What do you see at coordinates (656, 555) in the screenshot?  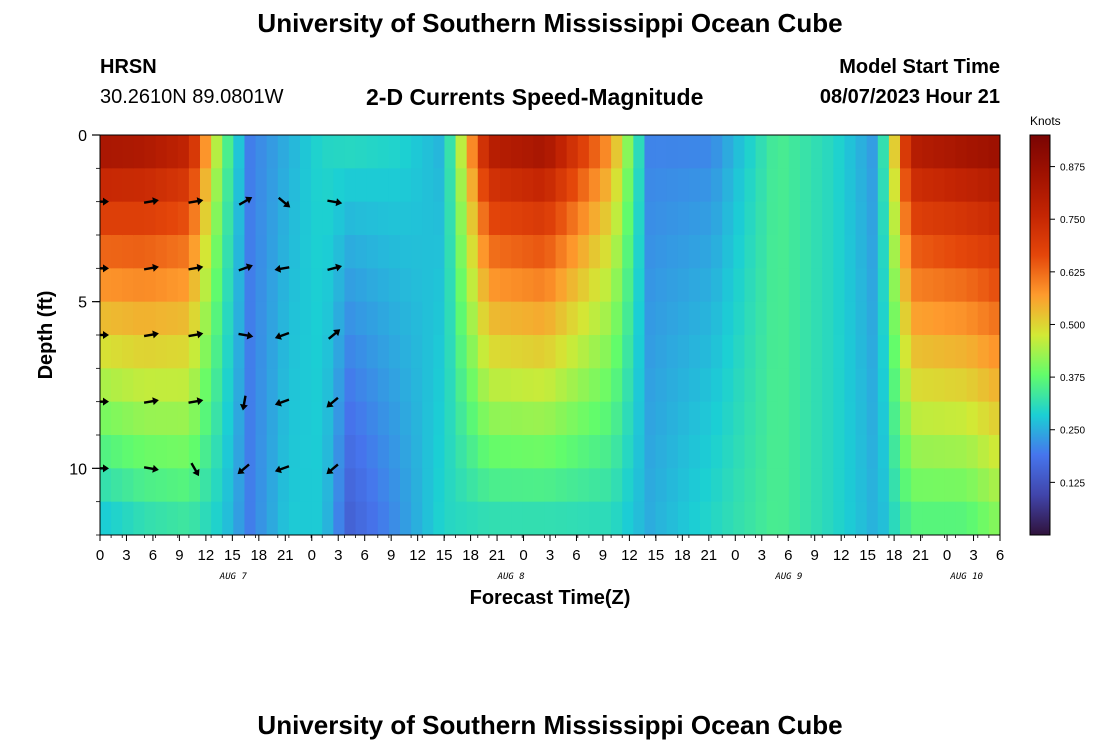 I see `x-tick-label: 15` at bounding box center [656, 555].